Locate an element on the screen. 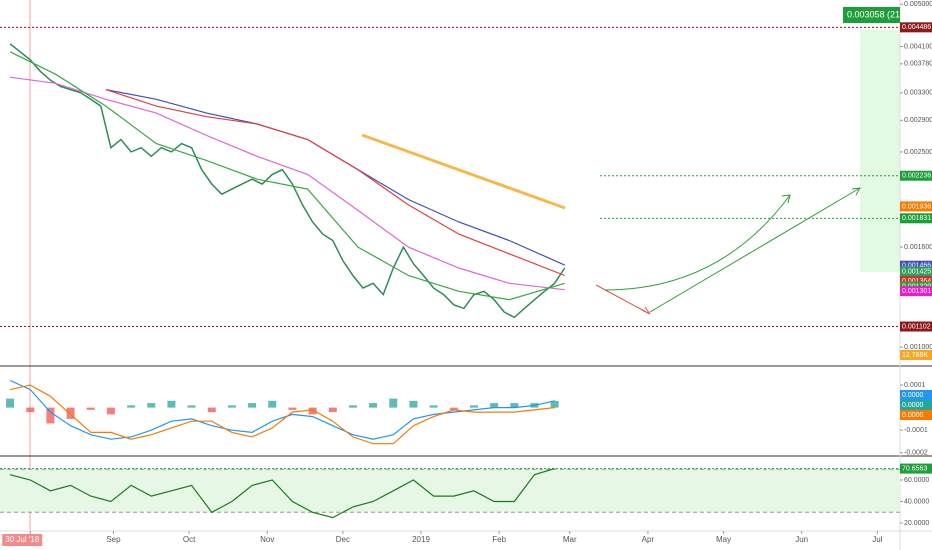 The image size is (932, 550). level-label: 0.001936 is located at coordinates (916, 206).